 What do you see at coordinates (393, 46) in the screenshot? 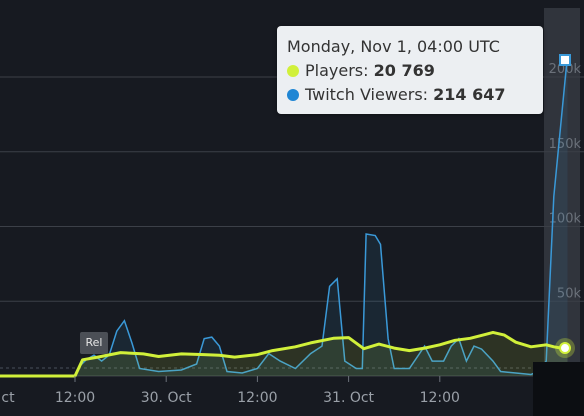
I see `tooltip-title: Monday, Nov 1, 04:00 UTC` at bounding box center [393, 46].